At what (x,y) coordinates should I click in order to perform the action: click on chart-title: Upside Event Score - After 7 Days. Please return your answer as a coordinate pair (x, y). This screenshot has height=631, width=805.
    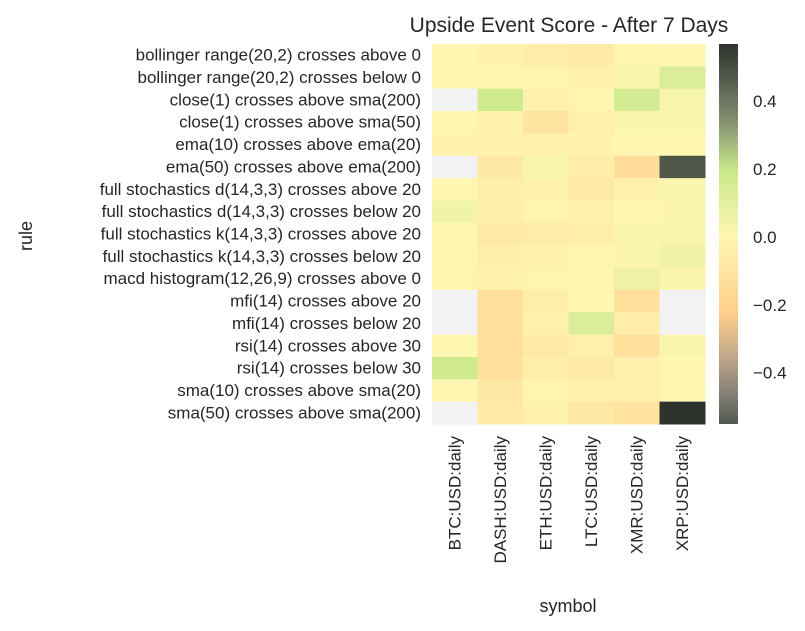
    Looking at the image, I should click on (569, 25).